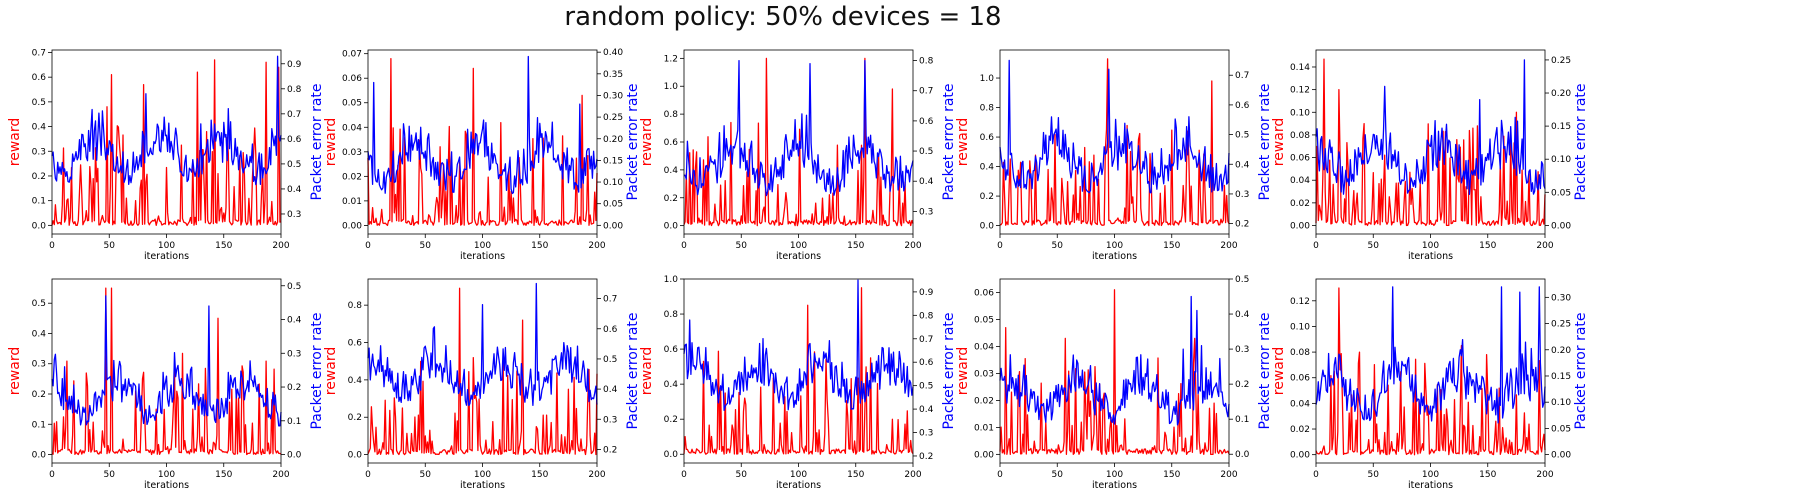  What do you see at coordinates (352, 55) in the screenshot?
I see `y-tick-label: 0.07` at bounding box center [352, 55].